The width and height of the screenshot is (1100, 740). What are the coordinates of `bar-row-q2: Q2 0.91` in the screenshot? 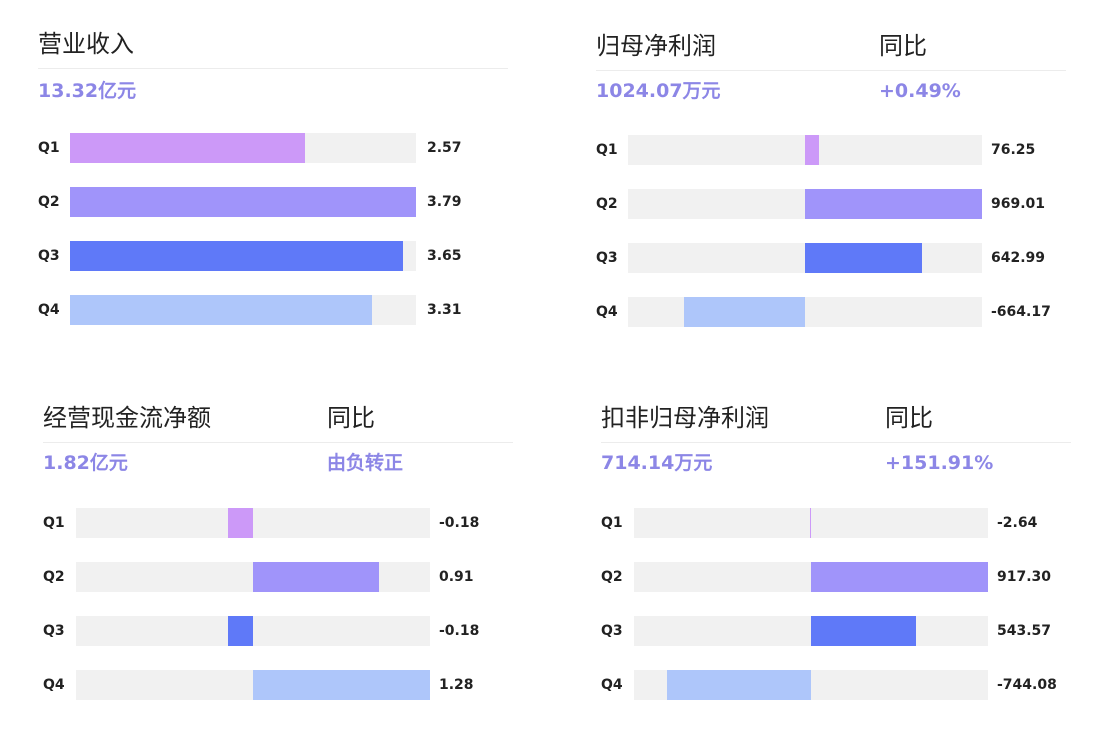 It's located at (278, 577).